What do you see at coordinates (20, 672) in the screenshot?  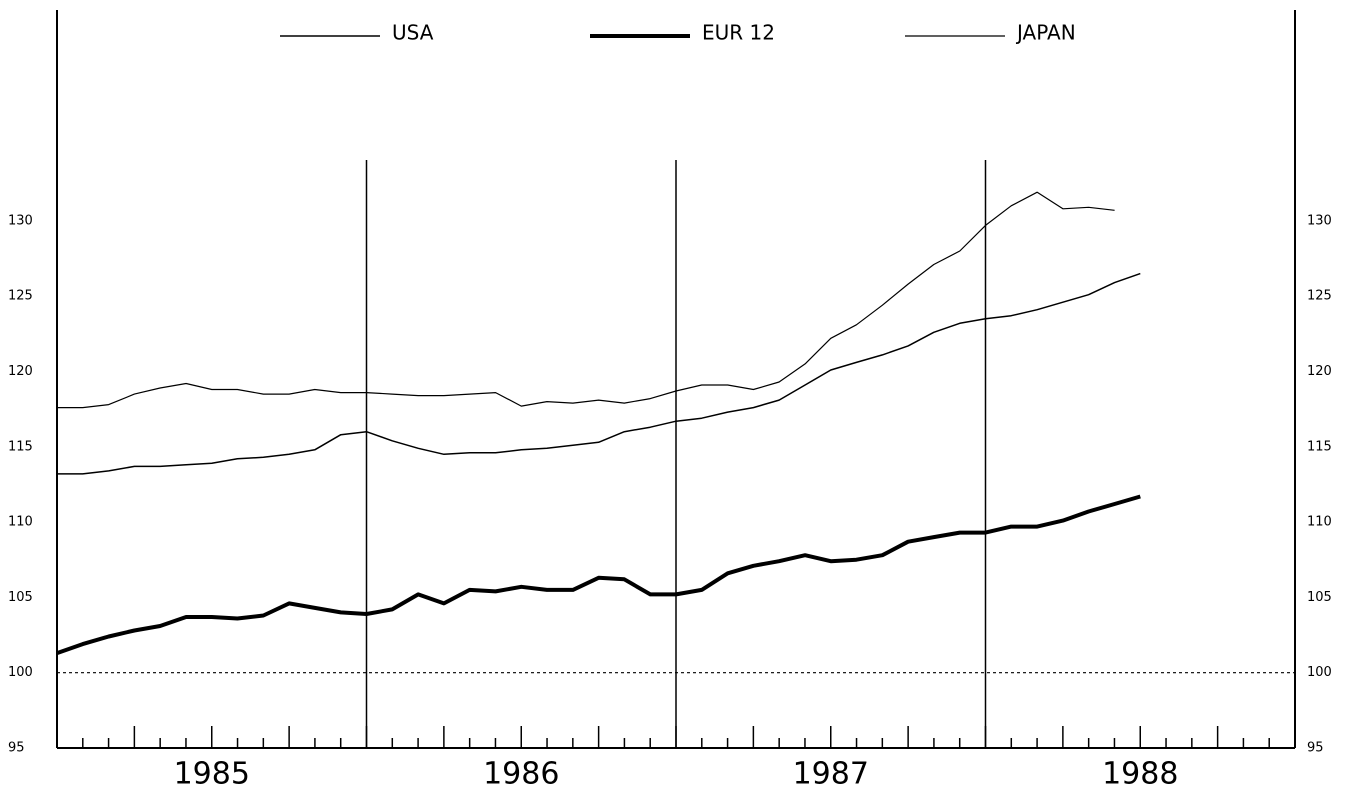 I see `y-tick-label: 100` at bounding box center [20, 672].